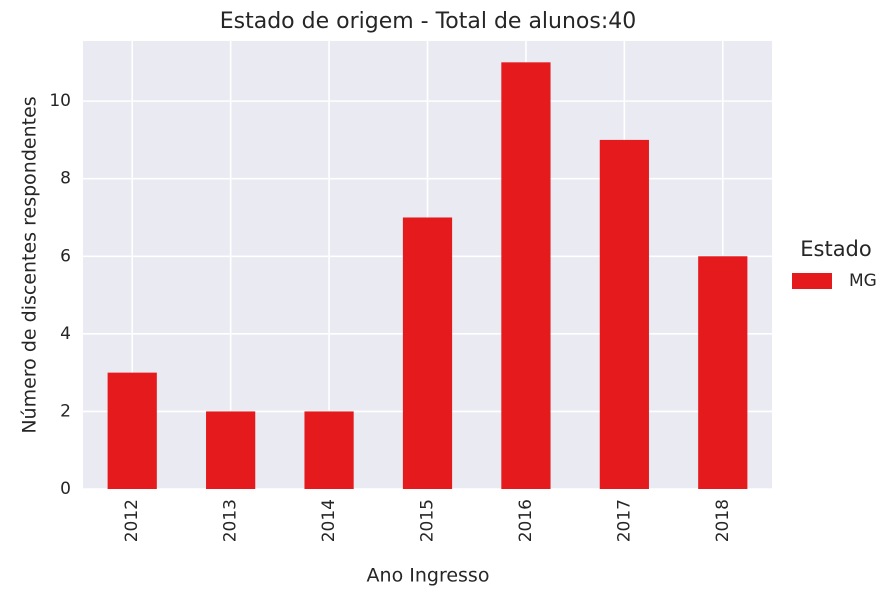 The width and height of the screenshot is (885, 593). Describe the element at coordinates (65, 179) in the screenshot. I see `y-tick-label: 8` at that location.